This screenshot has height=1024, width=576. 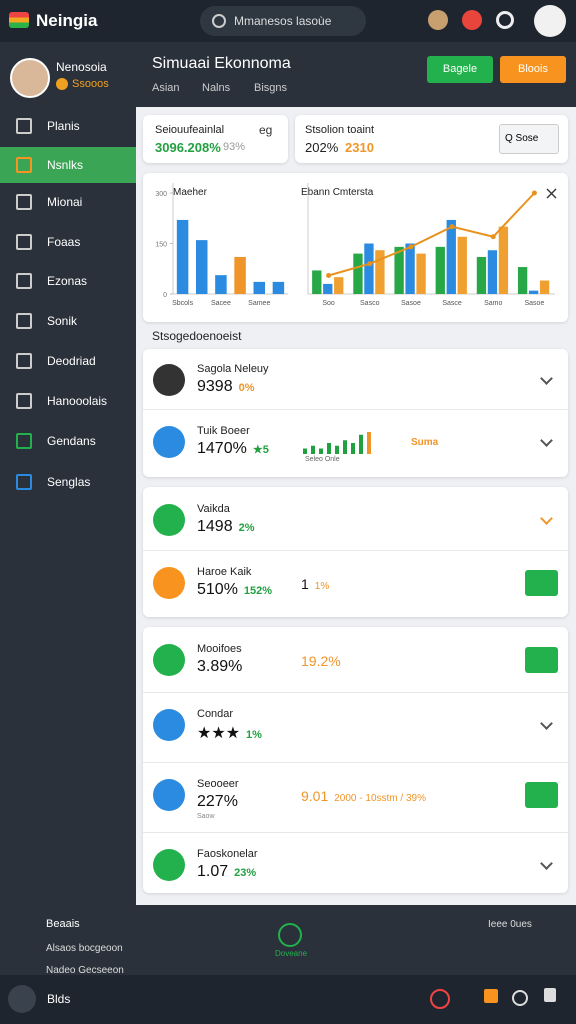 What do you see at coordinates (340, 130) in the screenshot?
I see `summary-label: Stsolion toaint` at bounding box center [340, 130].